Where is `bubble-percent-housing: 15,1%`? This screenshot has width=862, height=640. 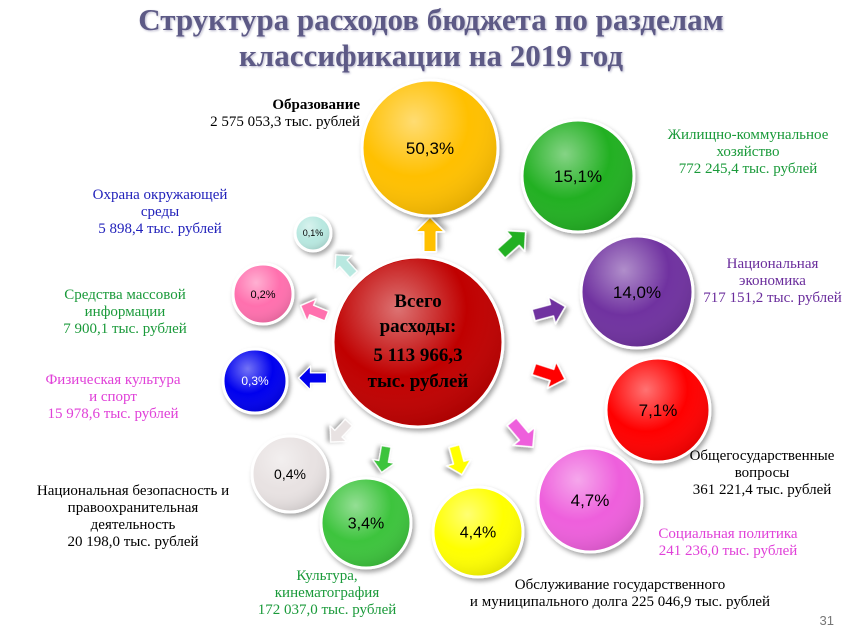 bubble-percent-housing: 15,1% is located at coordinates (578, 176).